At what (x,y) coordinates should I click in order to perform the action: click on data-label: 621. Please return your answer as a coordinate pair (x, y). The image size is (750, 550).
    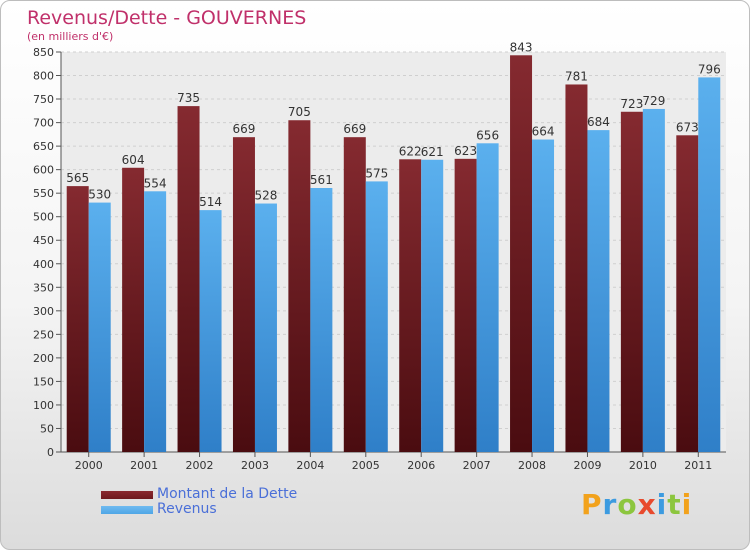
    Looking at the image, I should click on (432, 152).